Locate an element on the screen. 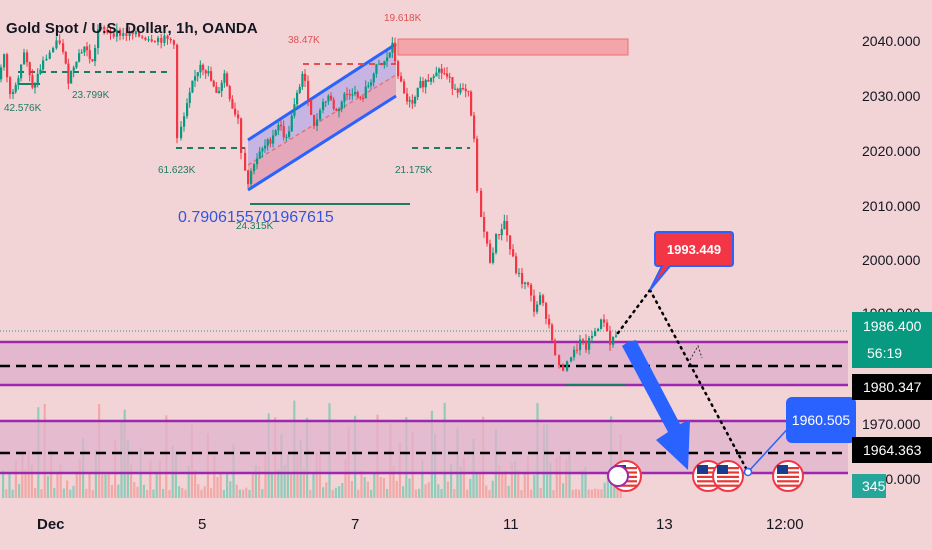  level-2-tag is located at coordinates (892, 450).